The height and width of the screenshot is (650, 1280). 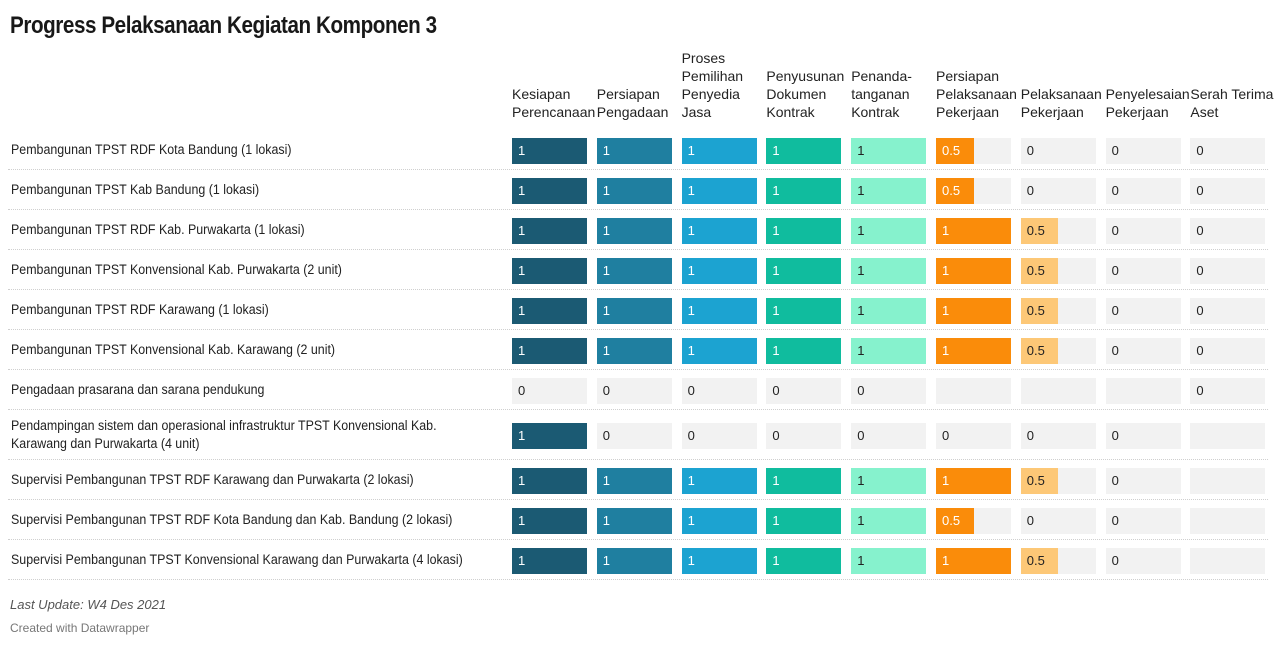 I want to click on column-header: Penyusunan Dokumen Kontrak, so click(x=805, y=94).